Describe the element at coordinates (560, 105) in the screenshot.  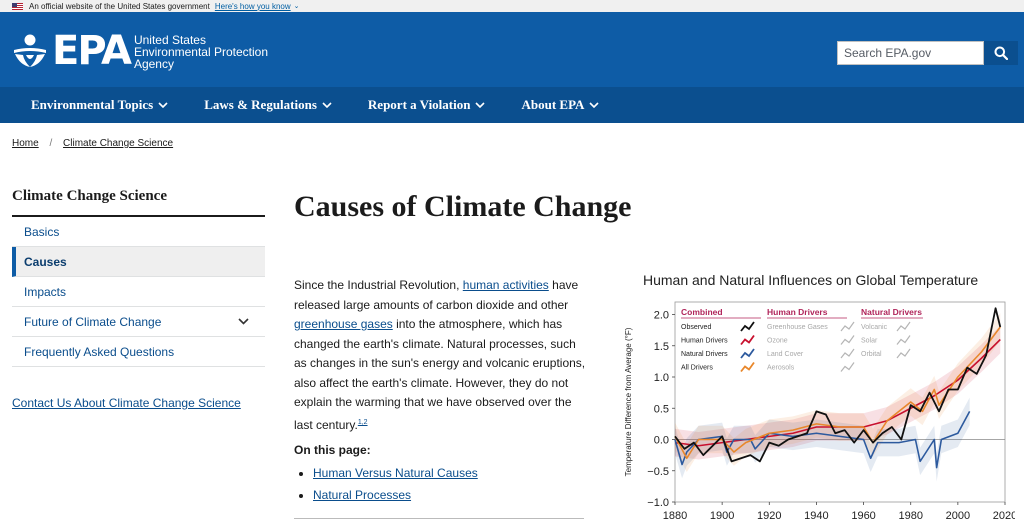
I see `nav-about-epa: About EPA` at that location.